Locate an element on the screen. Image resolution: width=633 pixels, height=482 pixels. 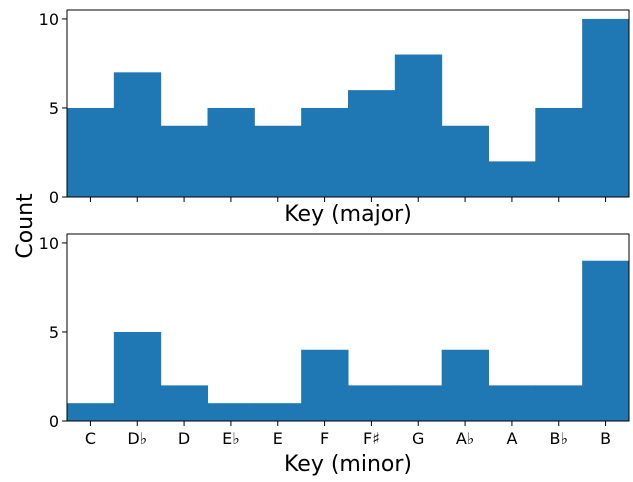
x-axis-label: Key (minor) is located at coordinates (348, 464).